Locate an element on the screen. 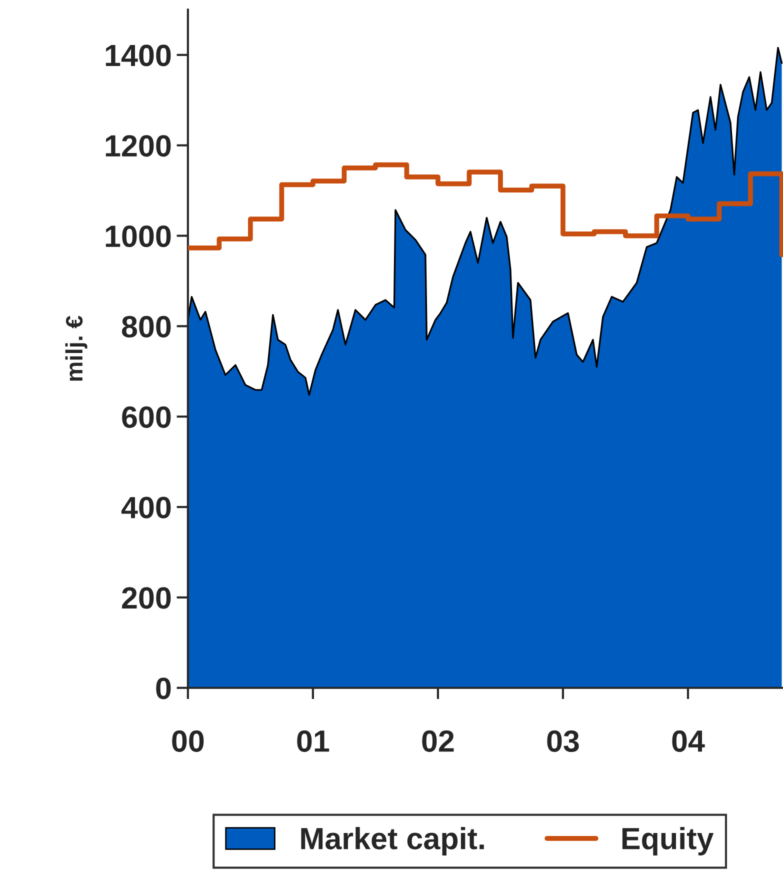  y-tick-label: 600 is located at coordinates (146, 417).